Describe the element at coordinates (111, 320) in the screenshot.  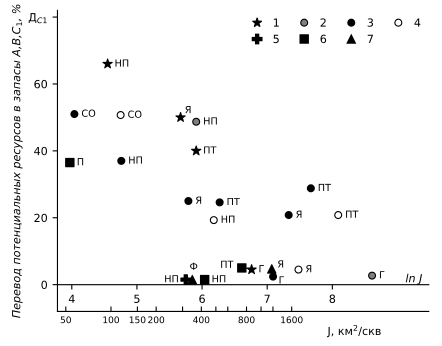
I see `x2-tick-label: 100` at that location.